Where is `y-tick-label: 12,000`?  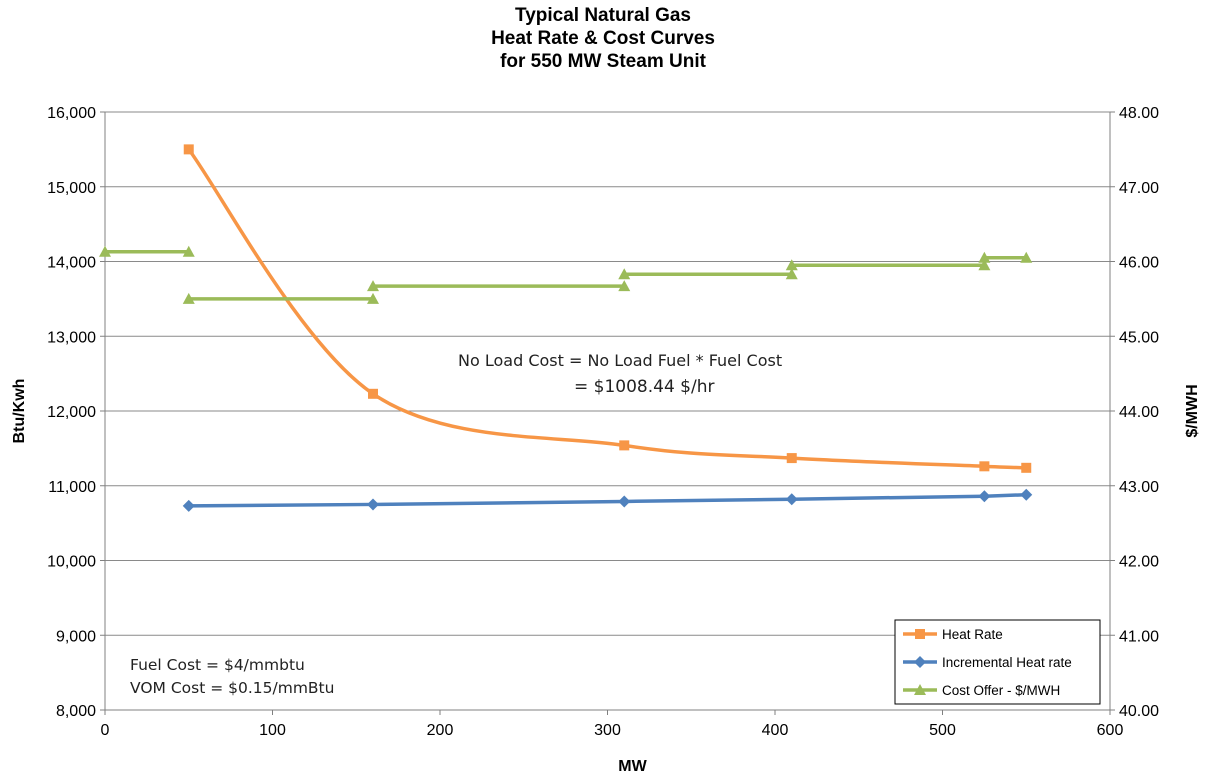 y-tick-label: 12,000 is located at coordinates (71, 412).